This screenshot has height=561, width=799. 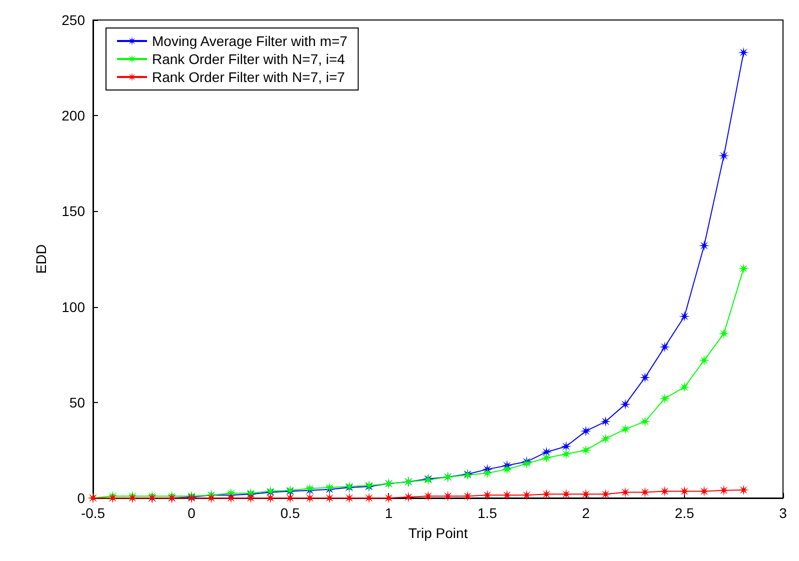 I want to click on x-axis-title: Trip Point, so click(x=438, y=533).